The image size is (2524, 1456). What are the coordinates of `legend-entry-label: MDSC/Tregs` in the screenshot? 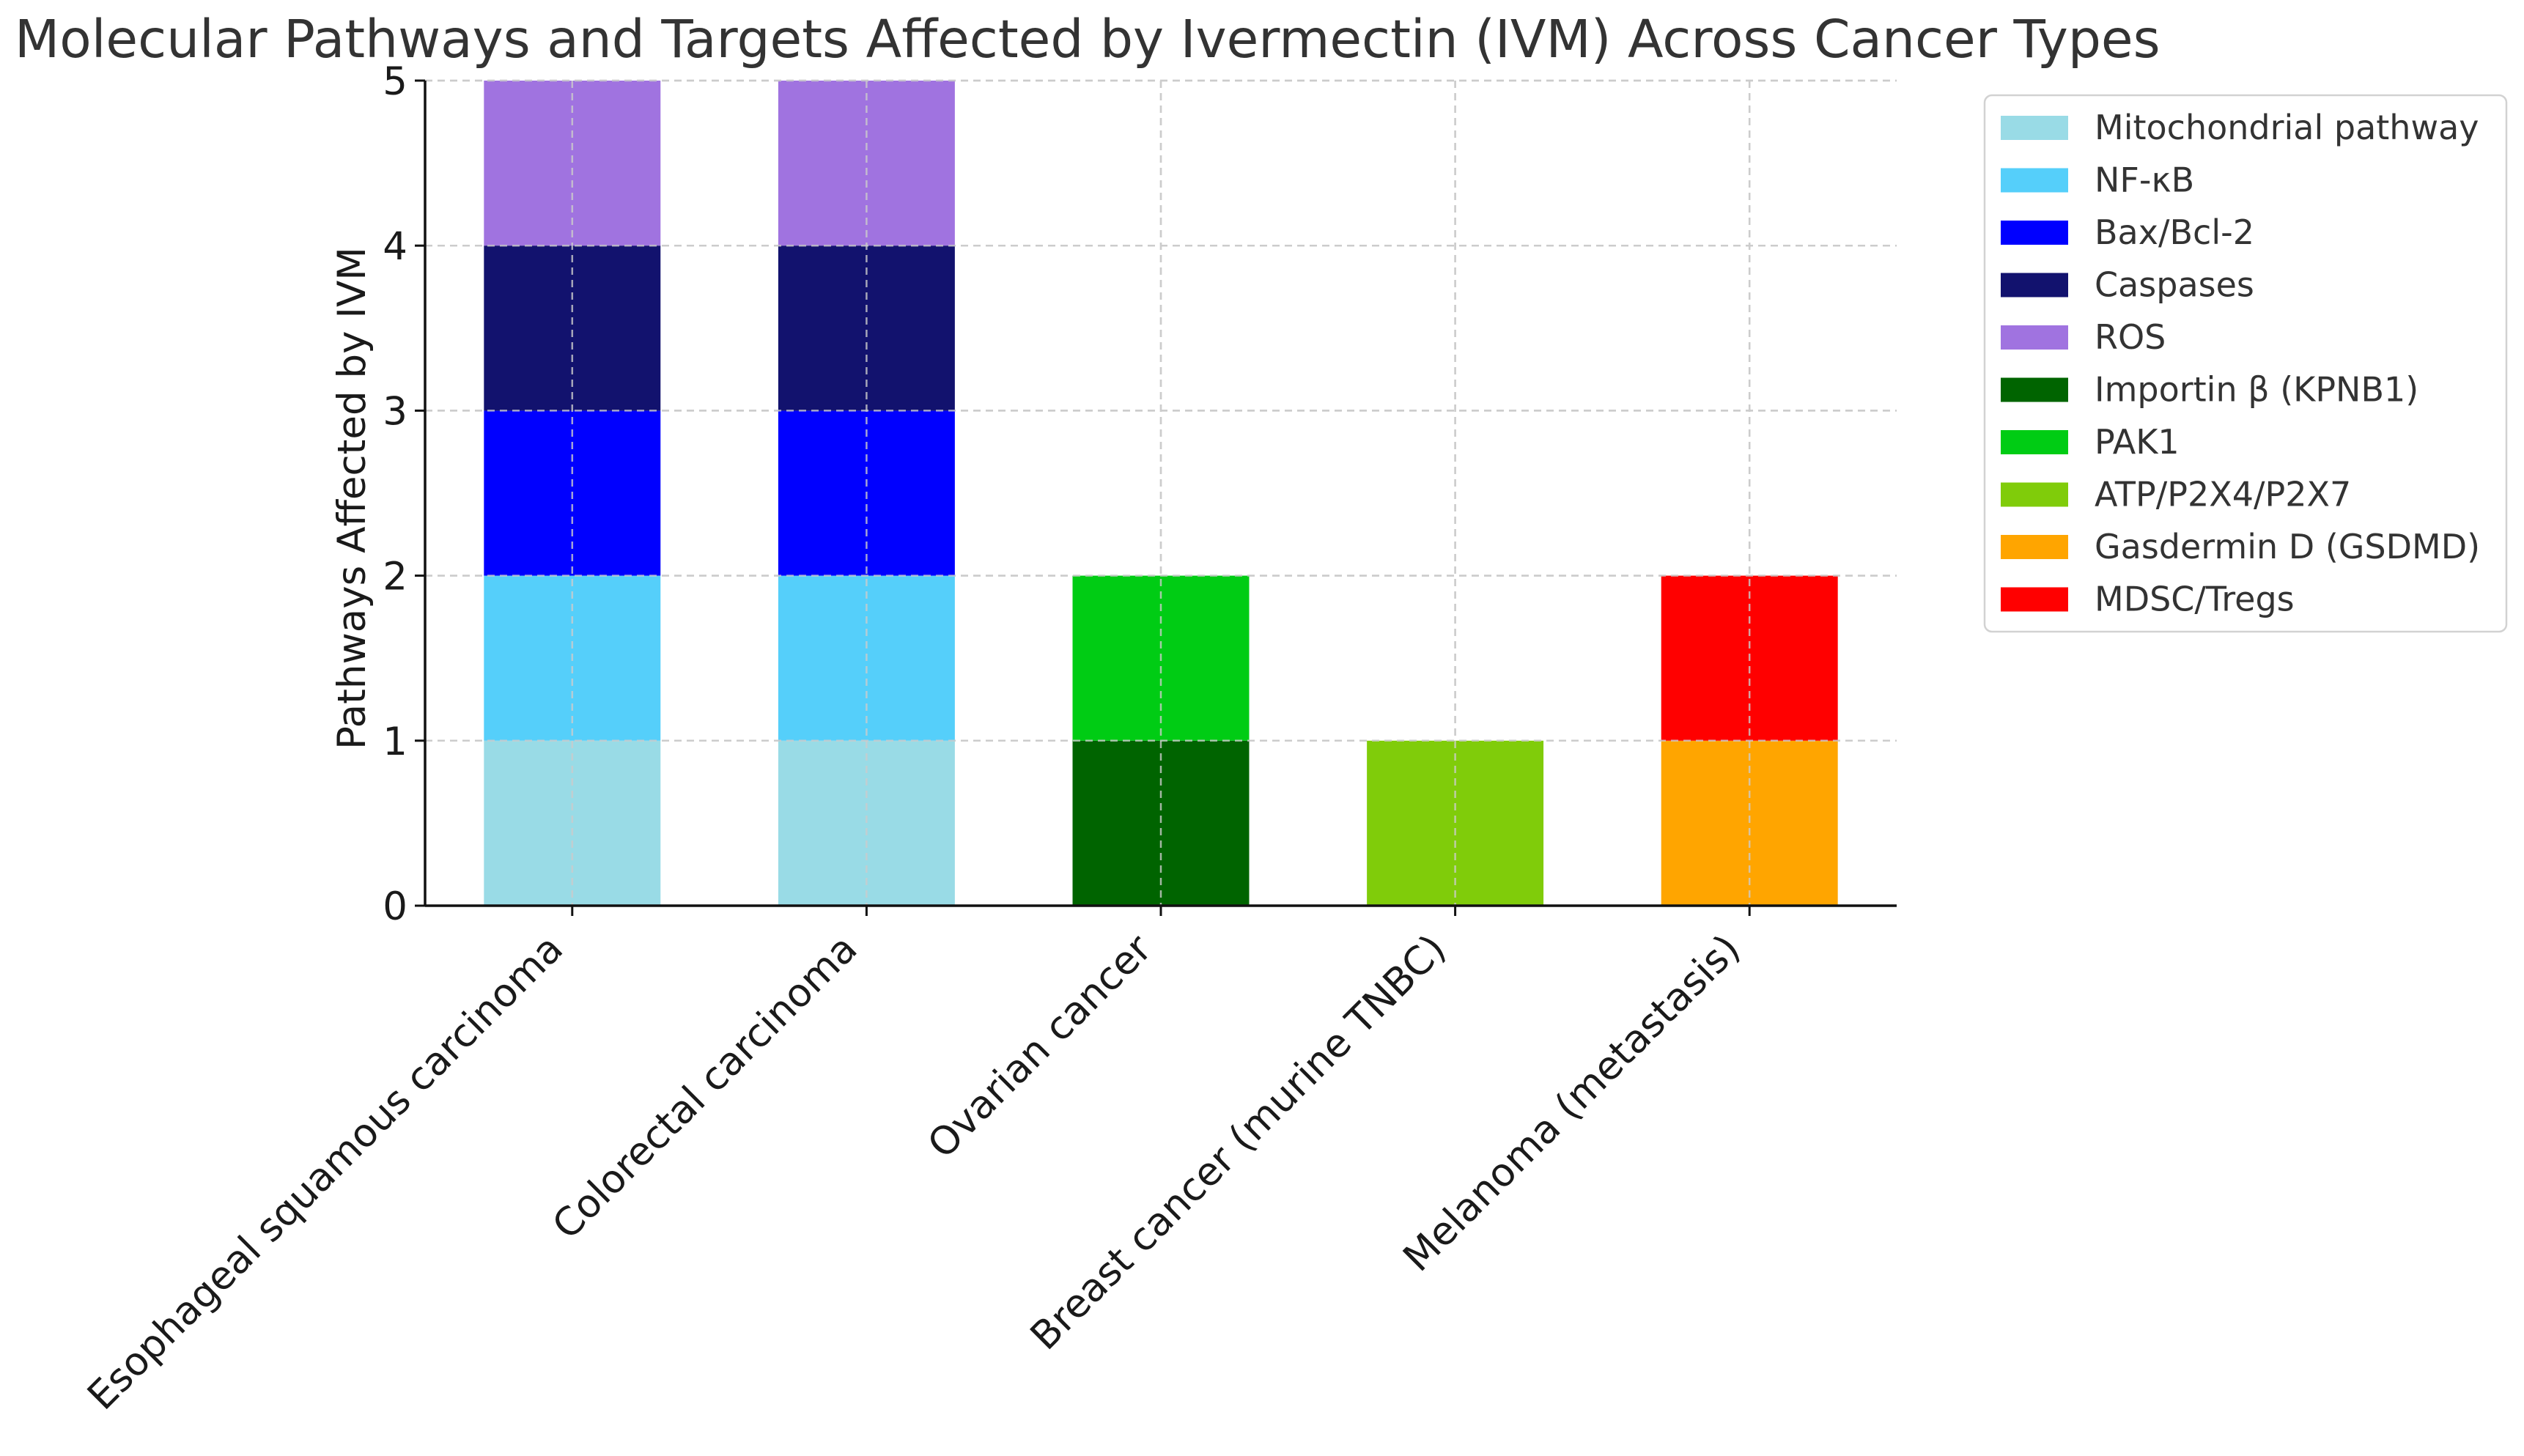 It's located at (2195, 599).